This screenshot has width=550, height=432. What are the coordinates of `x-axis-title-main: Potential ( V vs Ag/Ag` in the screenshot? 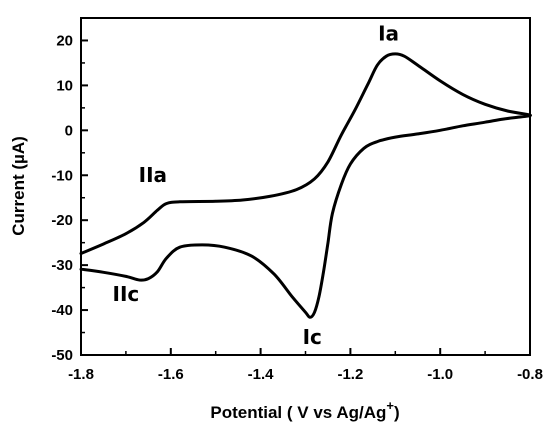 It's located at (298, 412).